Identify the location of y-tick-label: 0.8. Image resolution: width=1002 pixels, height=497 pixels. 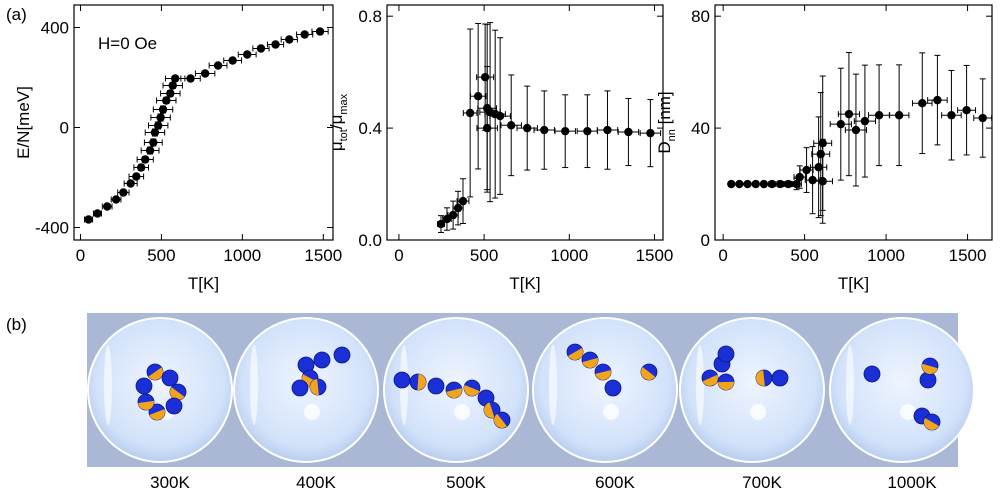
(370, 16).